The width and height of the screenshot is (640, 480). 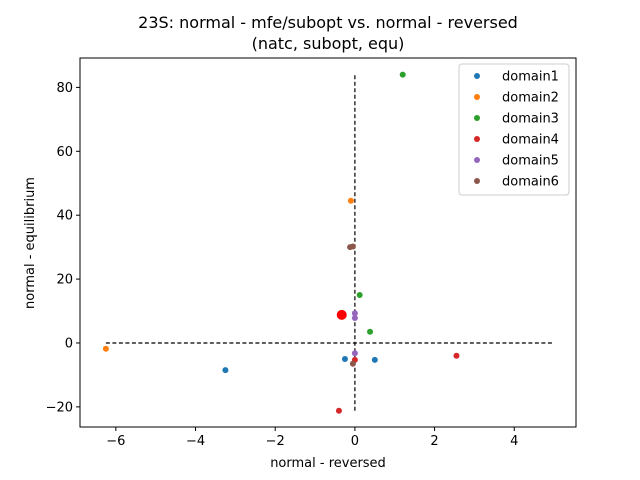 I want to click on legend-label-domain1: domain1, so click(x=530, y=77).